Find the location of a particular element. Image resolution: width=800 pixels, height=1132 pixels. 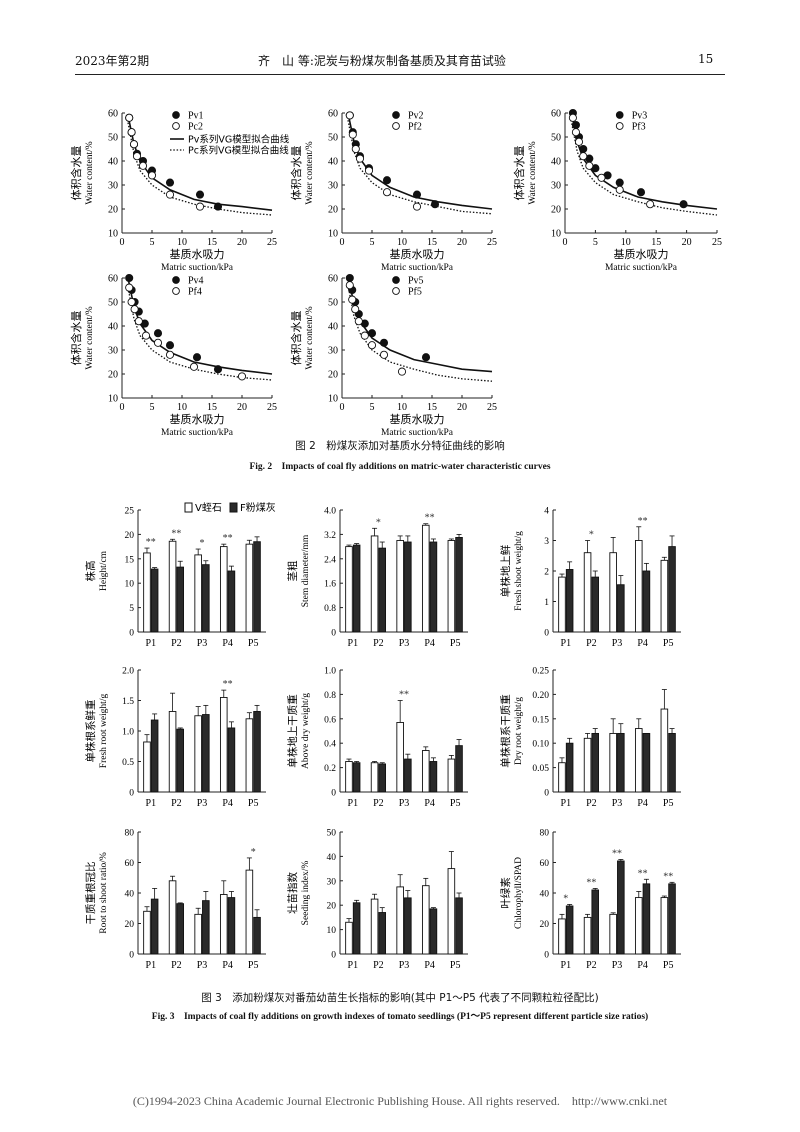

fit-curve-dotted is located at coordinates (644, 168).